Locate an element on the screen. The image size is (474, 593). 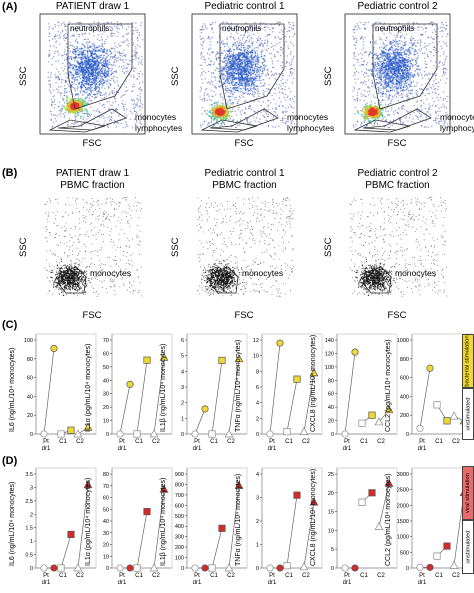
gate-lymphocytes-a-3: lymphocytes is located at coordinates (457, 128).